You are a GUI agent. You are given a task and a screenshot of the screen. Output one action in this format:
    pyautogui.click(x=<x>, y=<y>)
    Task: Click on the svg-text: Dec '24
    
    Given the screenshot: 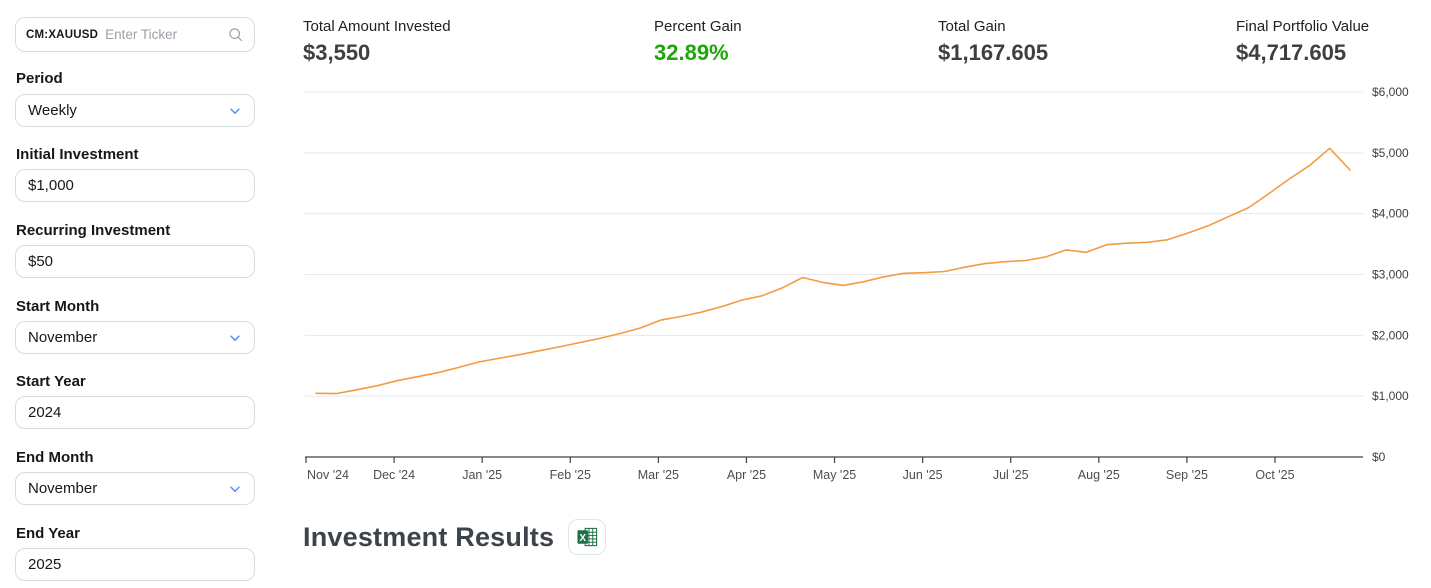 What is the action you would take?
    pyautogui.click(x=394, y=475)
    